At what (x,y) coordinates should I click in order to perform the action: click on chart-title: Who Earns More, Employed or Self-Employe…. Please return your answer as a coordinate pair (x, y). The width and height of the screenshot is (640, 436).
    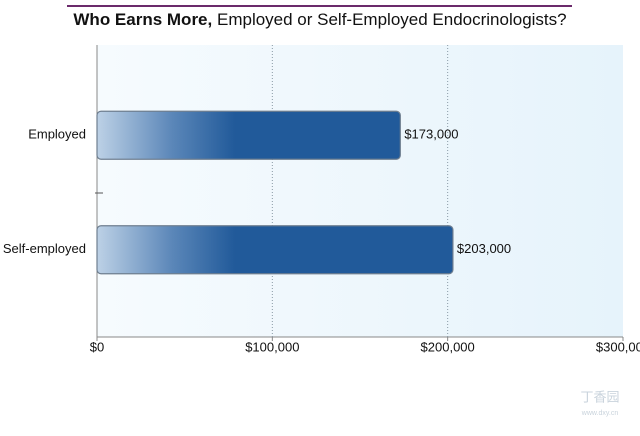
    Looking at the image, I should click on (319, 19).